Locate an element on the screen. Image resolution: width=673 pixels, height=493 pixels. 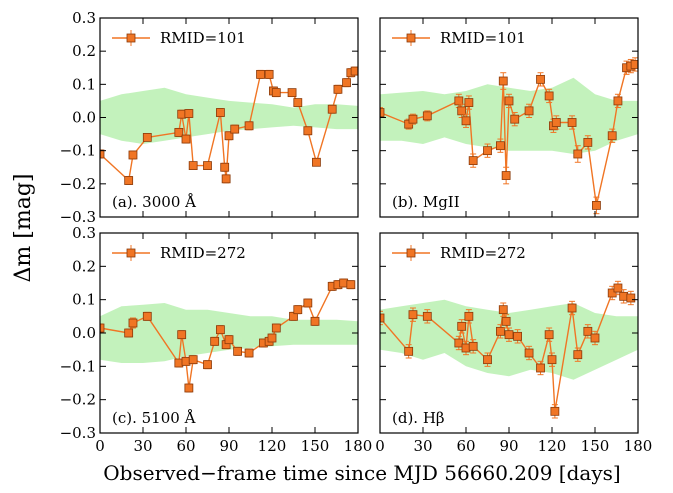
x-tick-label: 30 is located at coordinates (422, 446).